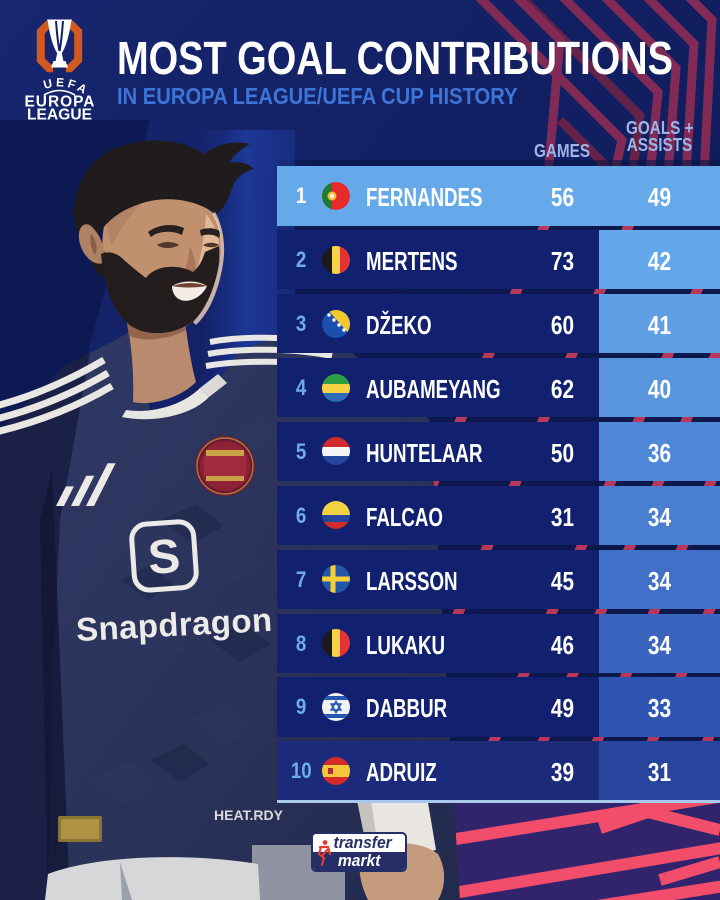 The width and height of the screenshot is (720, 900). What do you see at coordinates (59, 115) in the screenshot?
I see `svg-text: LEAGUE` at bounding box center [59, 115].